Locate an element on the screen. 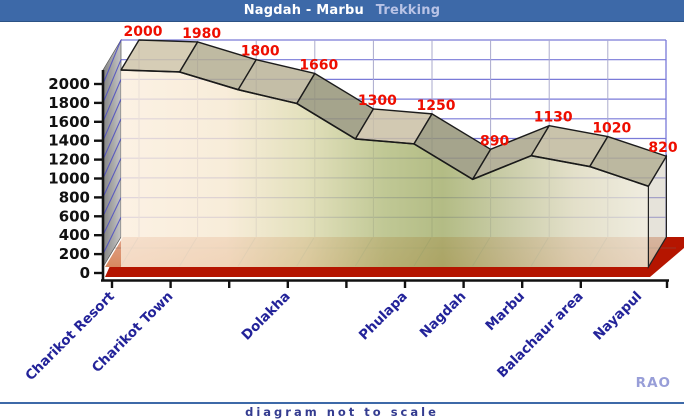  y-axis-label: 1600 is located at coordinates (69, 122).